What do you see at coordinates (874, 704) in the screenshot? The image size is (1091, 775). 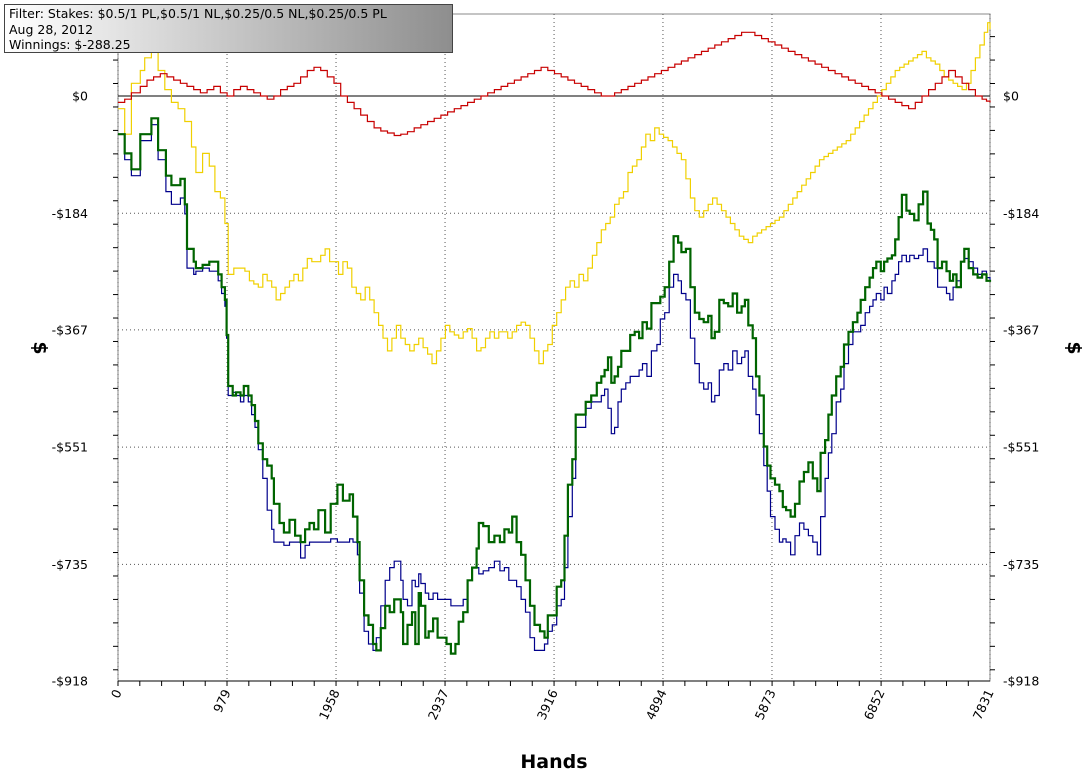 I see `x-tick-label: 6852` at bounding box center [874, 704].